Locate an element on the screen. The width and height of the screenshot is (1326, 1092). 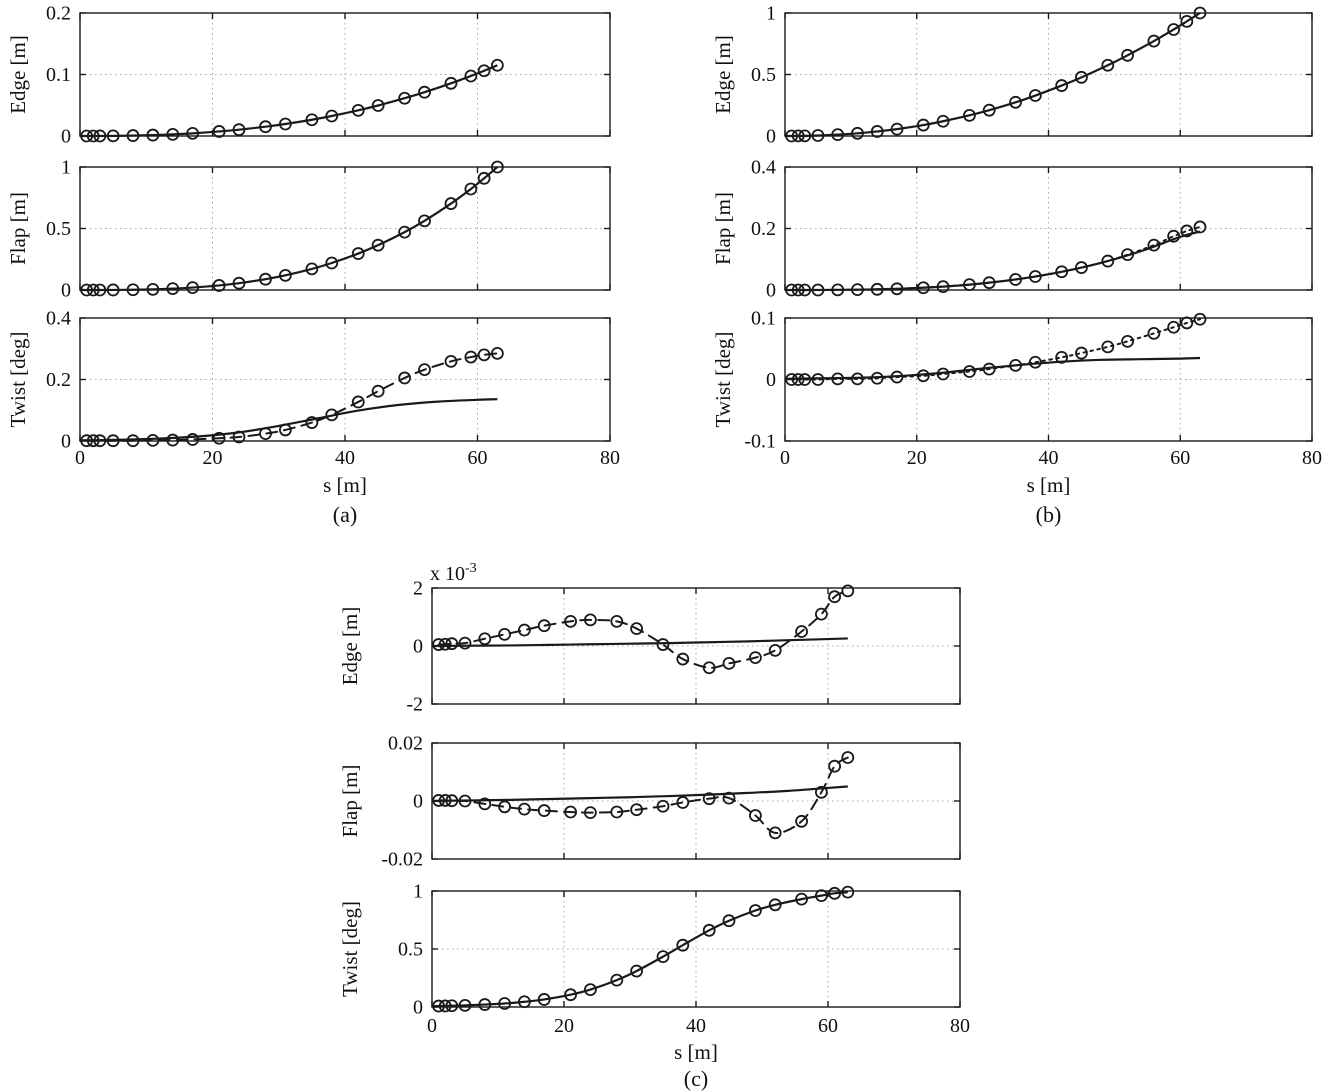
panel-c-flap: -0.02 0 0.02 Flap [m] is located at coordinates (649, 802).